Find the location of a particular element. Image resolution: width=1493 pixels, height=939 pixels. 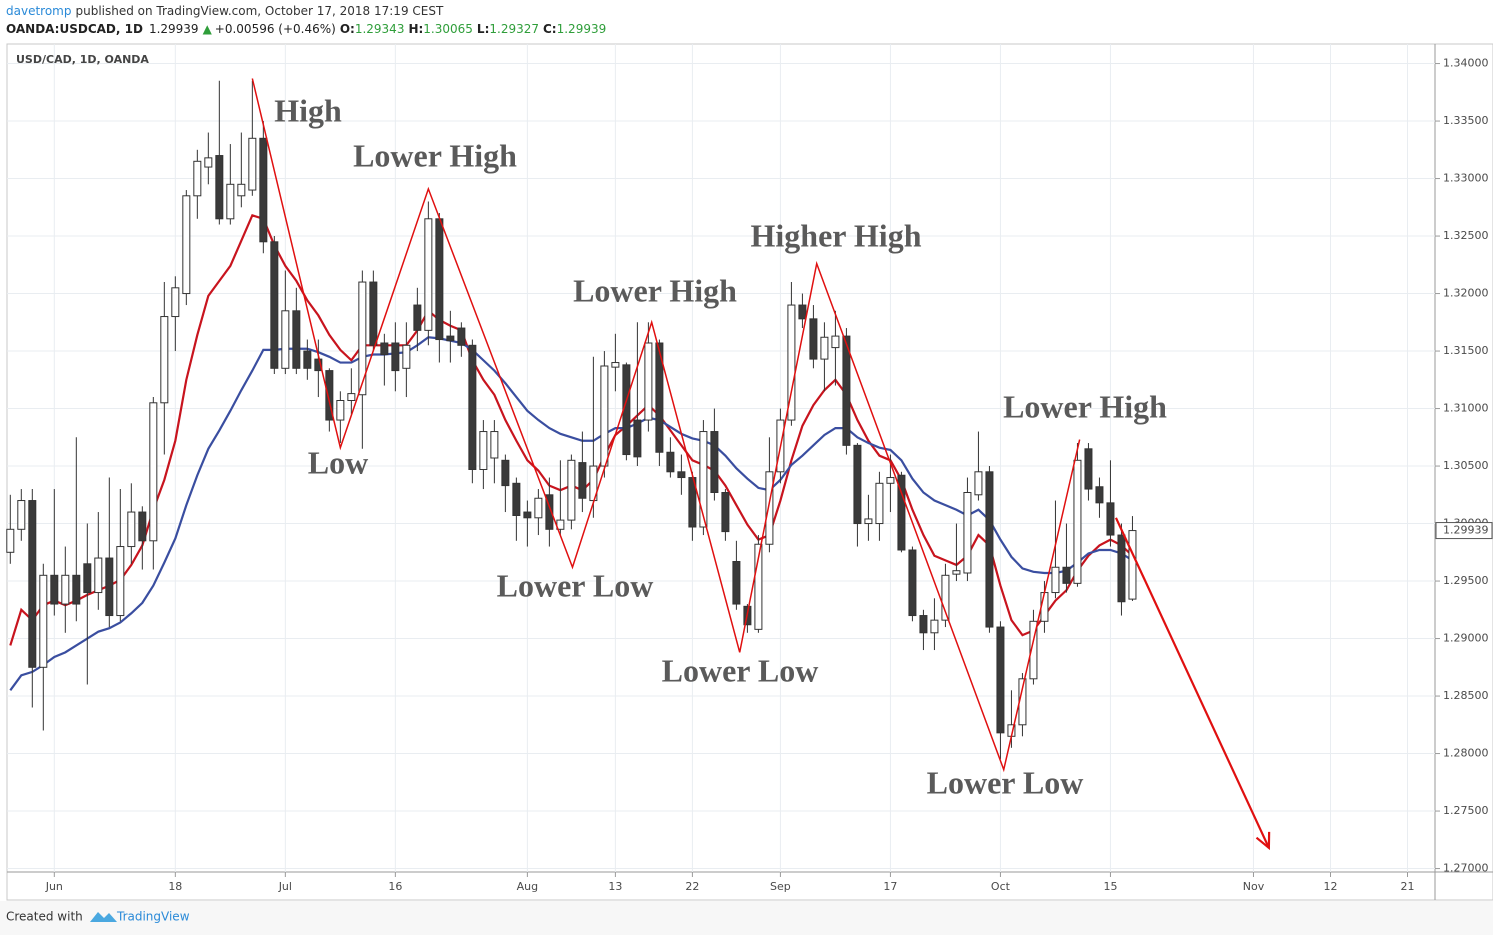

y-tick-label: 1.32000 is located at coordinates (1466, 293).